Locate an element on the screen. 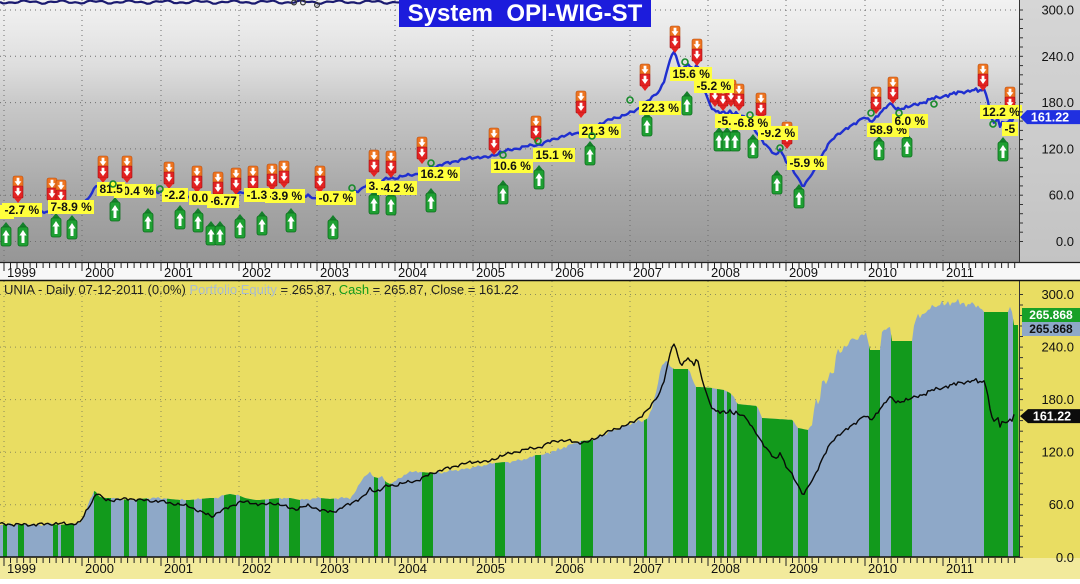  svg-text: 7-8.9 % is located at coordinates (72, 207).